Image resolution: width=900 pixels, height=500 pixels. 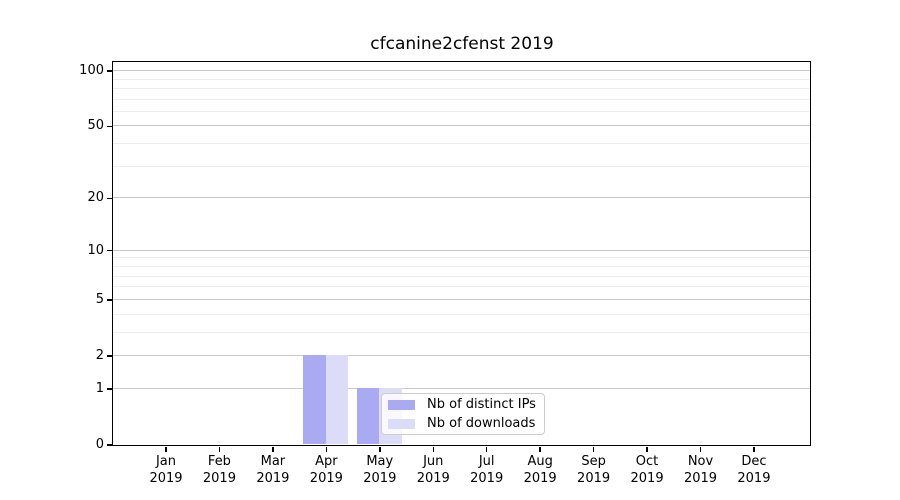 What do you see at coordinates (95, 198) in the screenshot?
I see `y-tick-label: 20` at bounding box center [95, 198].